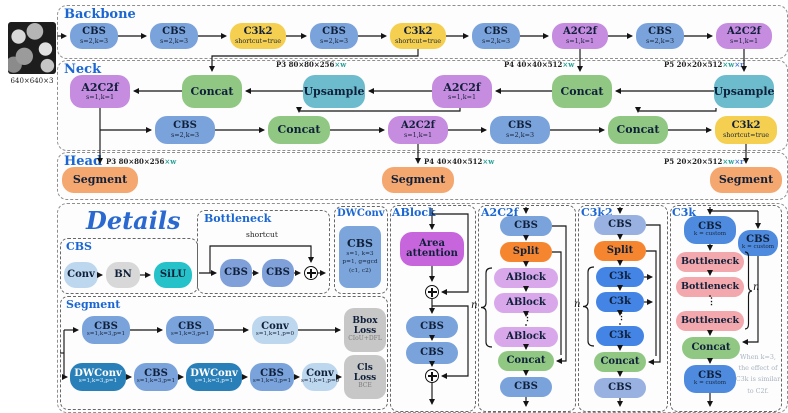  Describe the element at coordinates (414, 212) in the screenshot. I see `ablock-col-title: ABlock` at that location.